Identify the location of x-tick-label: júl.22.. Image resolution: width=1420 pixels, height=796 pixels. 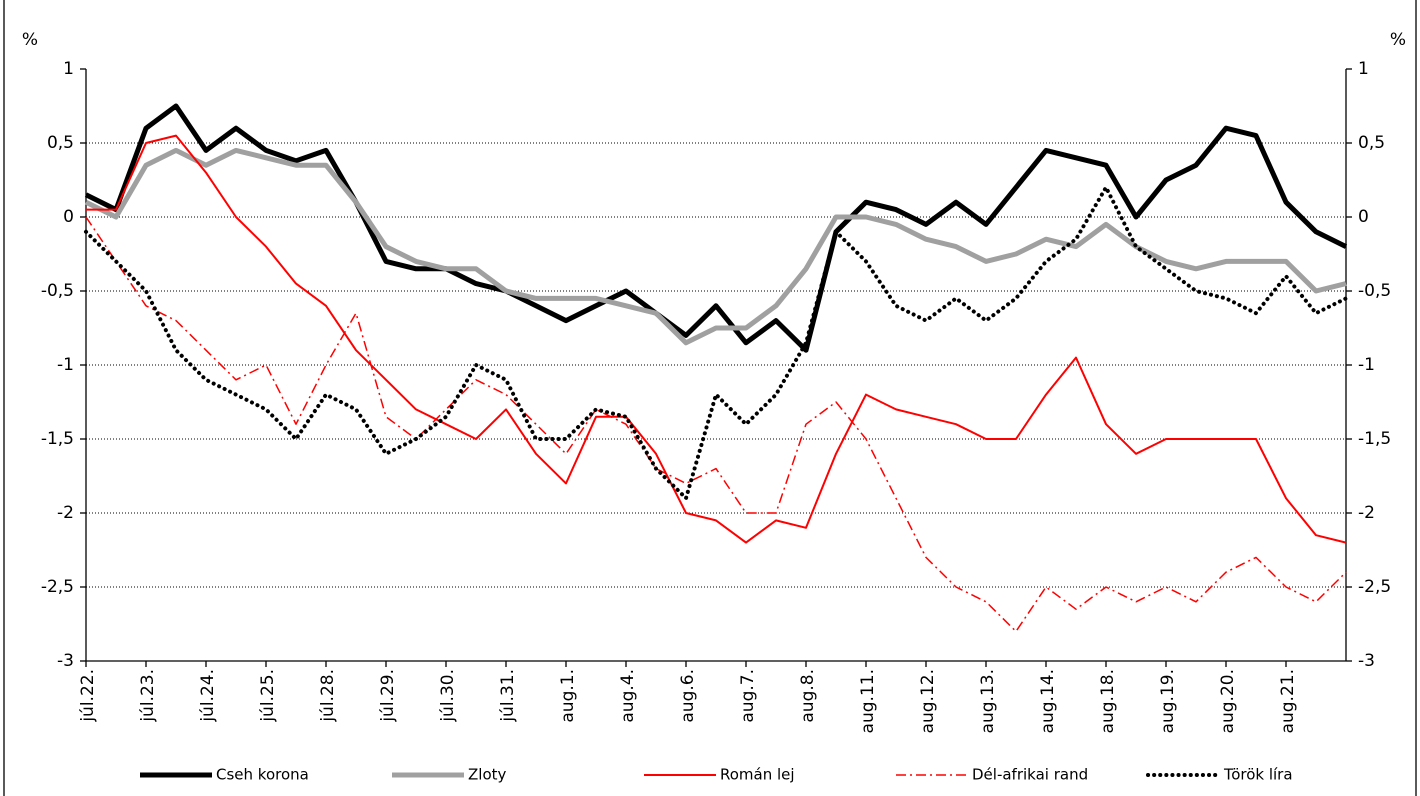
(88, 696).